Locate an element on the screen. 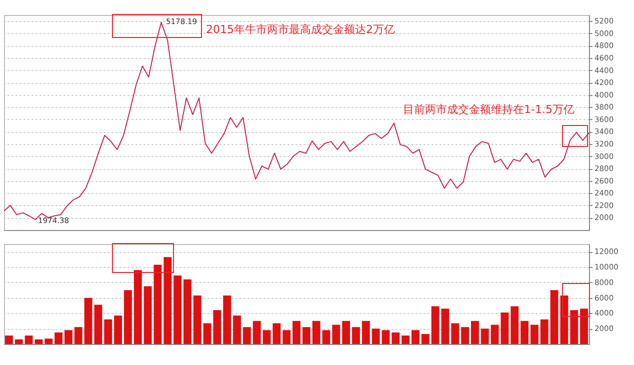 The height and width of the screenshot is (365, 634). annotation: 目前两市成交金额维持在1-1.5万亿 is located at coordinates (488, 109).